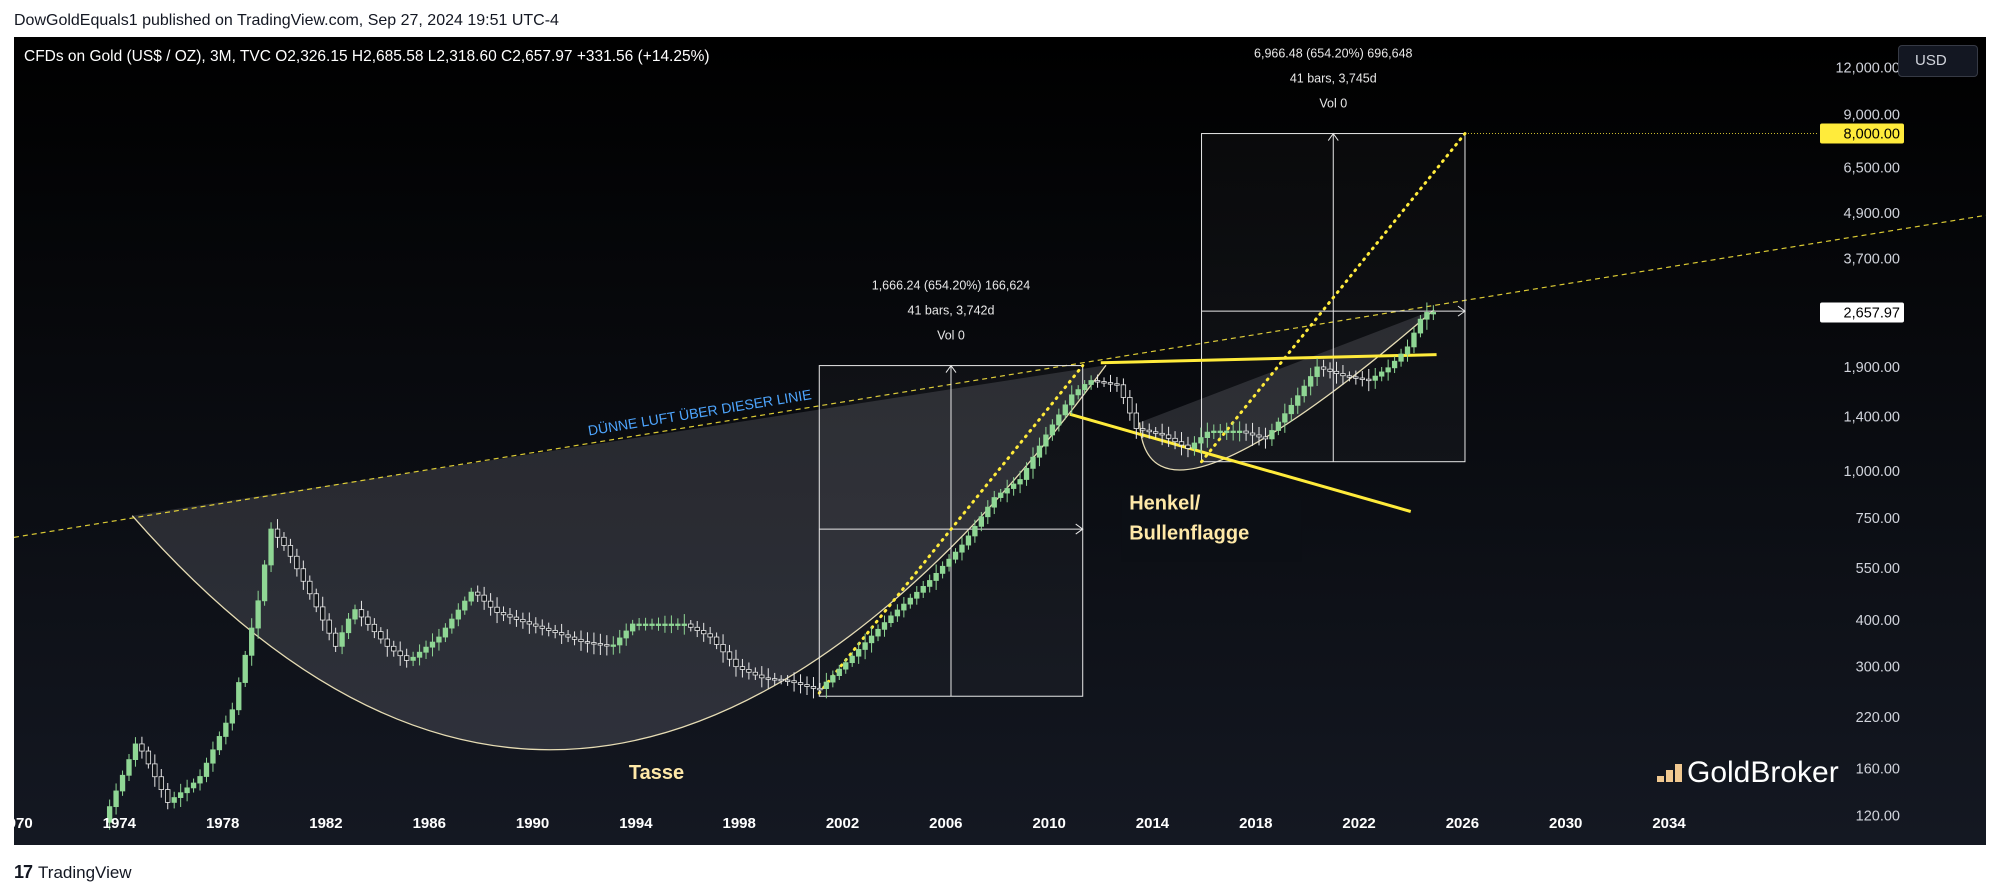  What do you see at coordinates (1462, 823) in the screenshot?
I see `x-tick-2026: 2026` at bounding box center [1462, 823].